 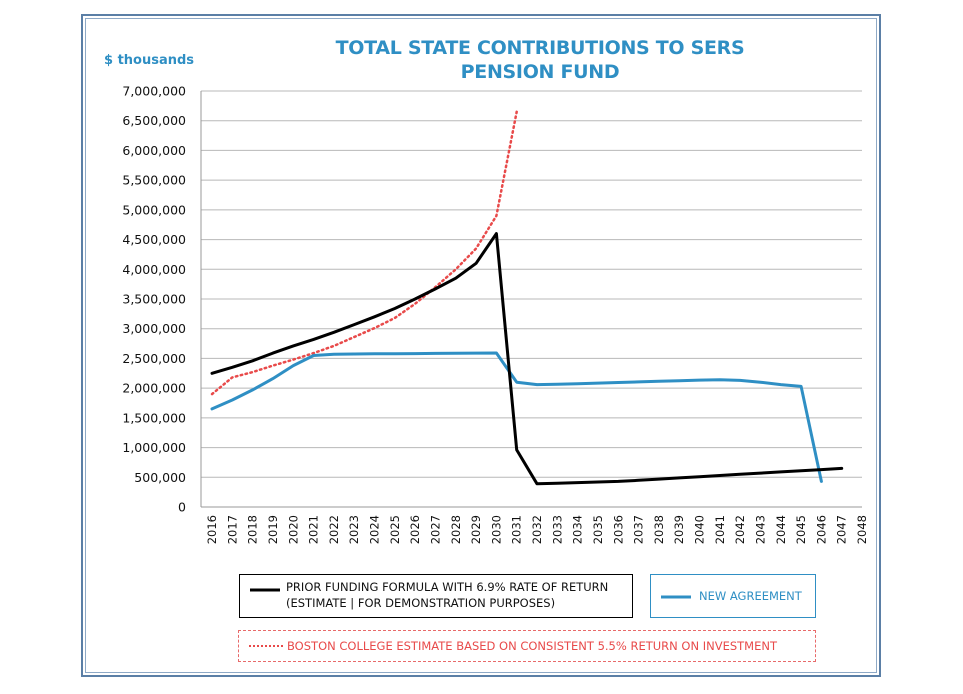 What do you see at coordinates (578, 529) in the screenshot?
I see `x-tick-label: 2034` at bounding box center [578, 529].